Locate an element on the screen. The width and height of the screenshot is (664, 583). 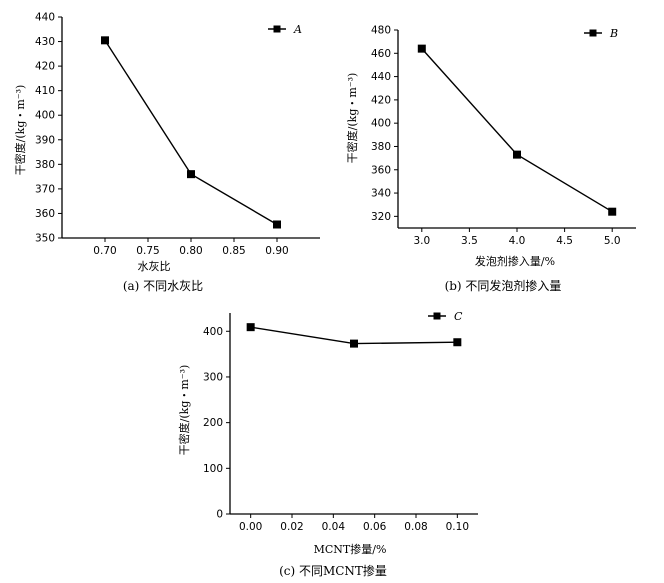
chart-a-yticks: 350 360 370 380 390 400 410 420 430 440 is located at coordinates (48, 128).